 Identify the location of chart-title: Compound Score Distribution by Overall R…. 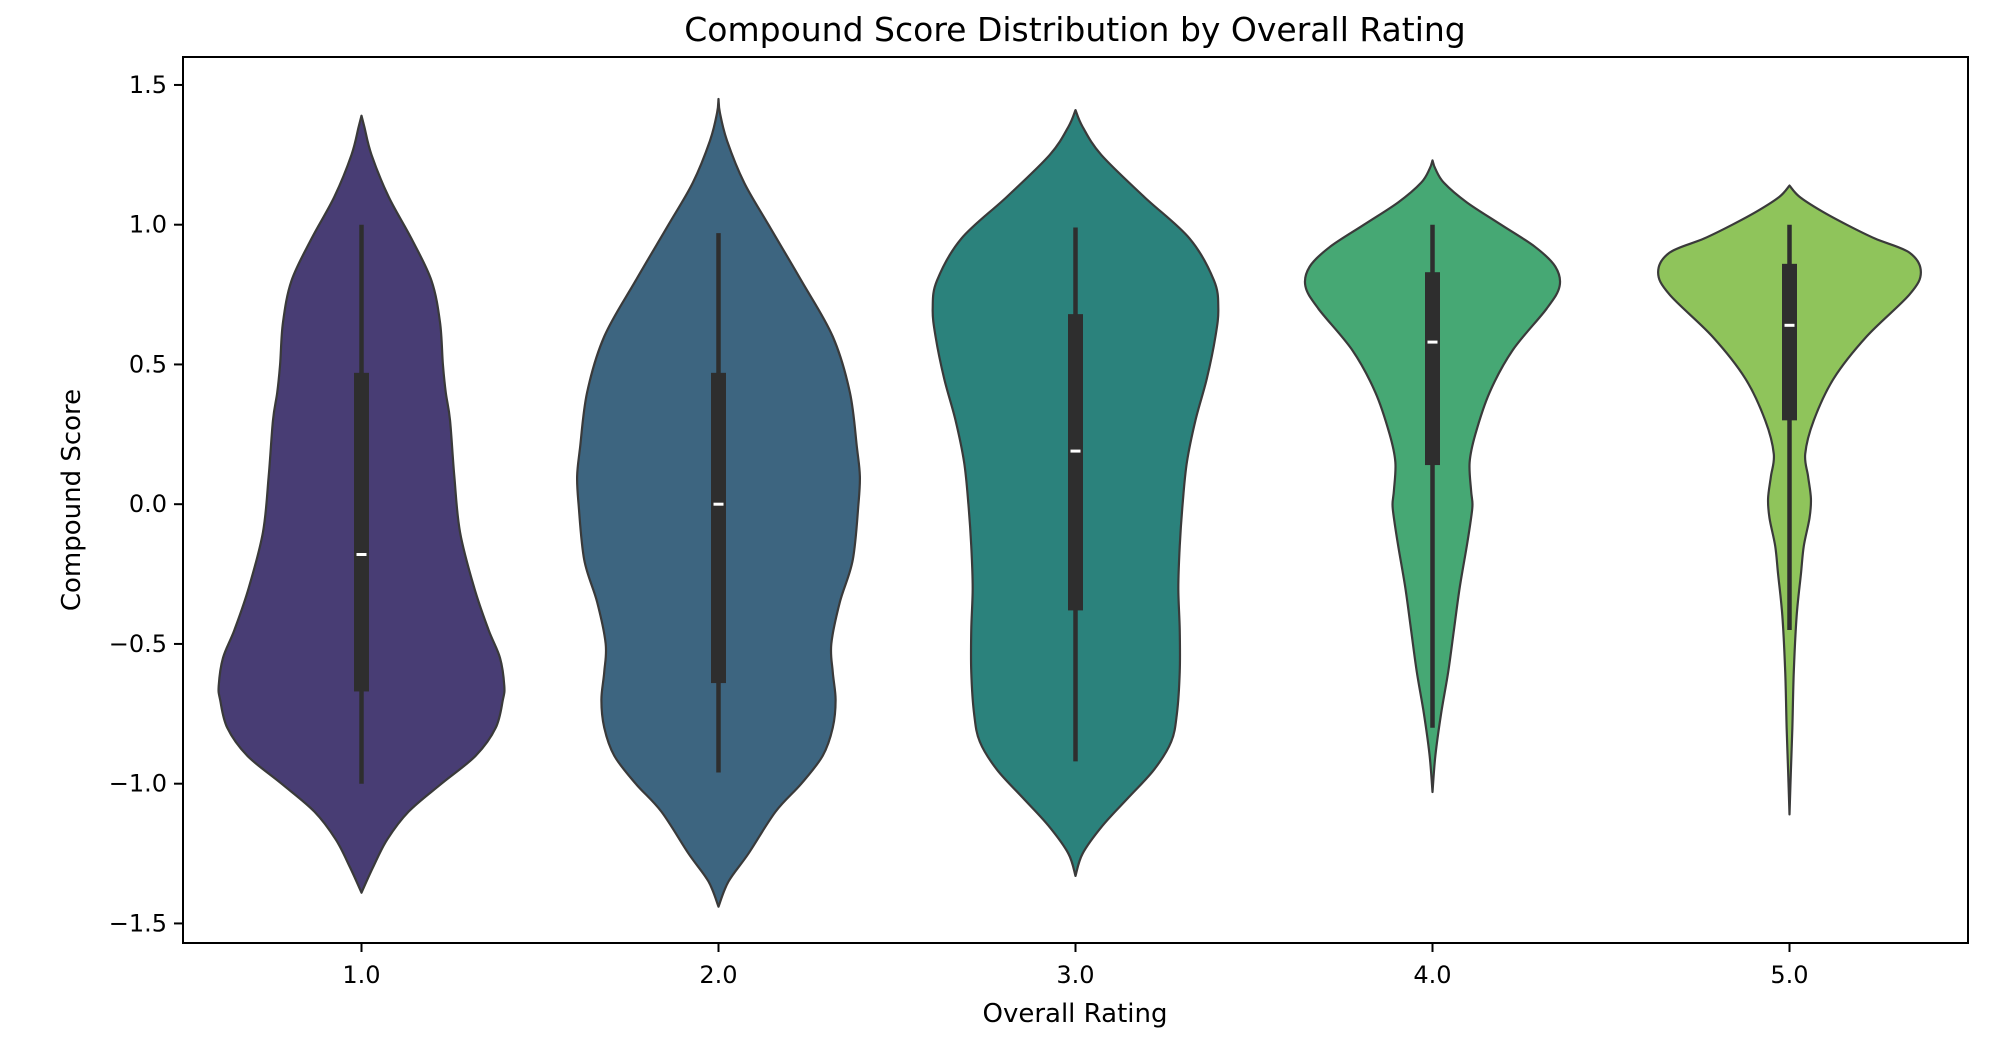
(1075, 29).